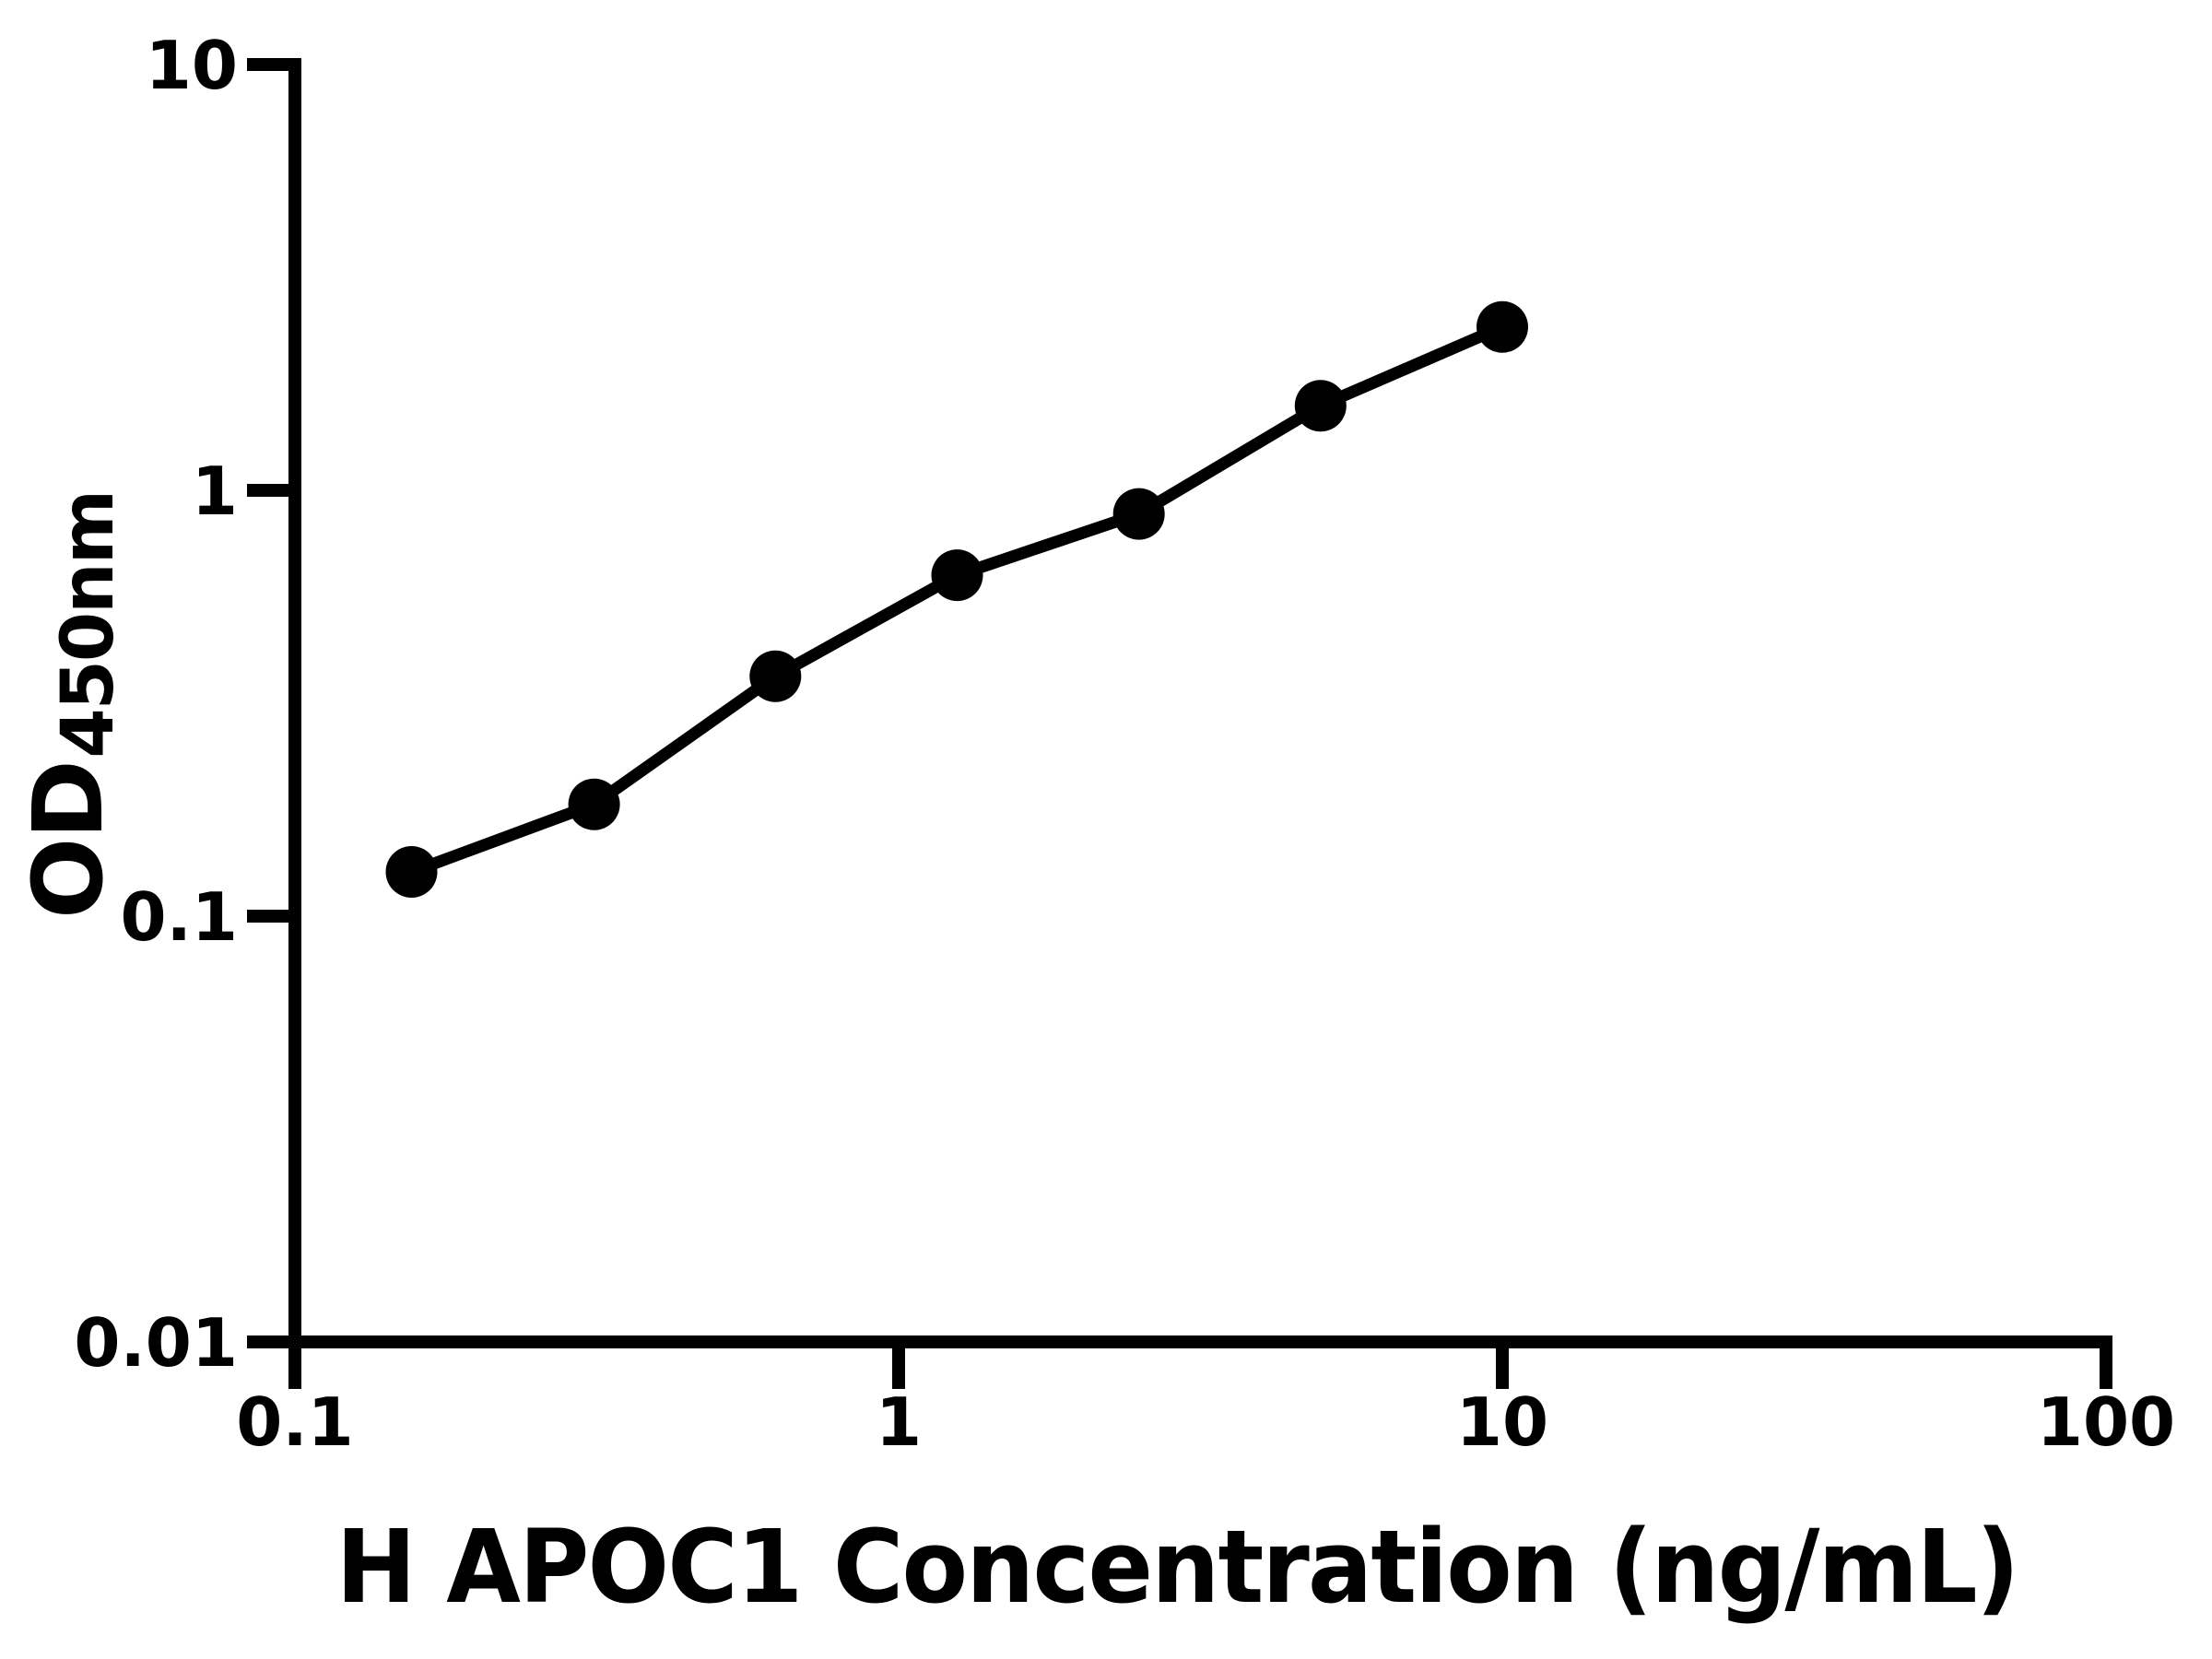 This screenshot has height=1659, width=2212. What do you see at coordinates (2106, 1422) in the screenshot?
I see `x-tick-label: 100` at bounding box center [2106, 1422].